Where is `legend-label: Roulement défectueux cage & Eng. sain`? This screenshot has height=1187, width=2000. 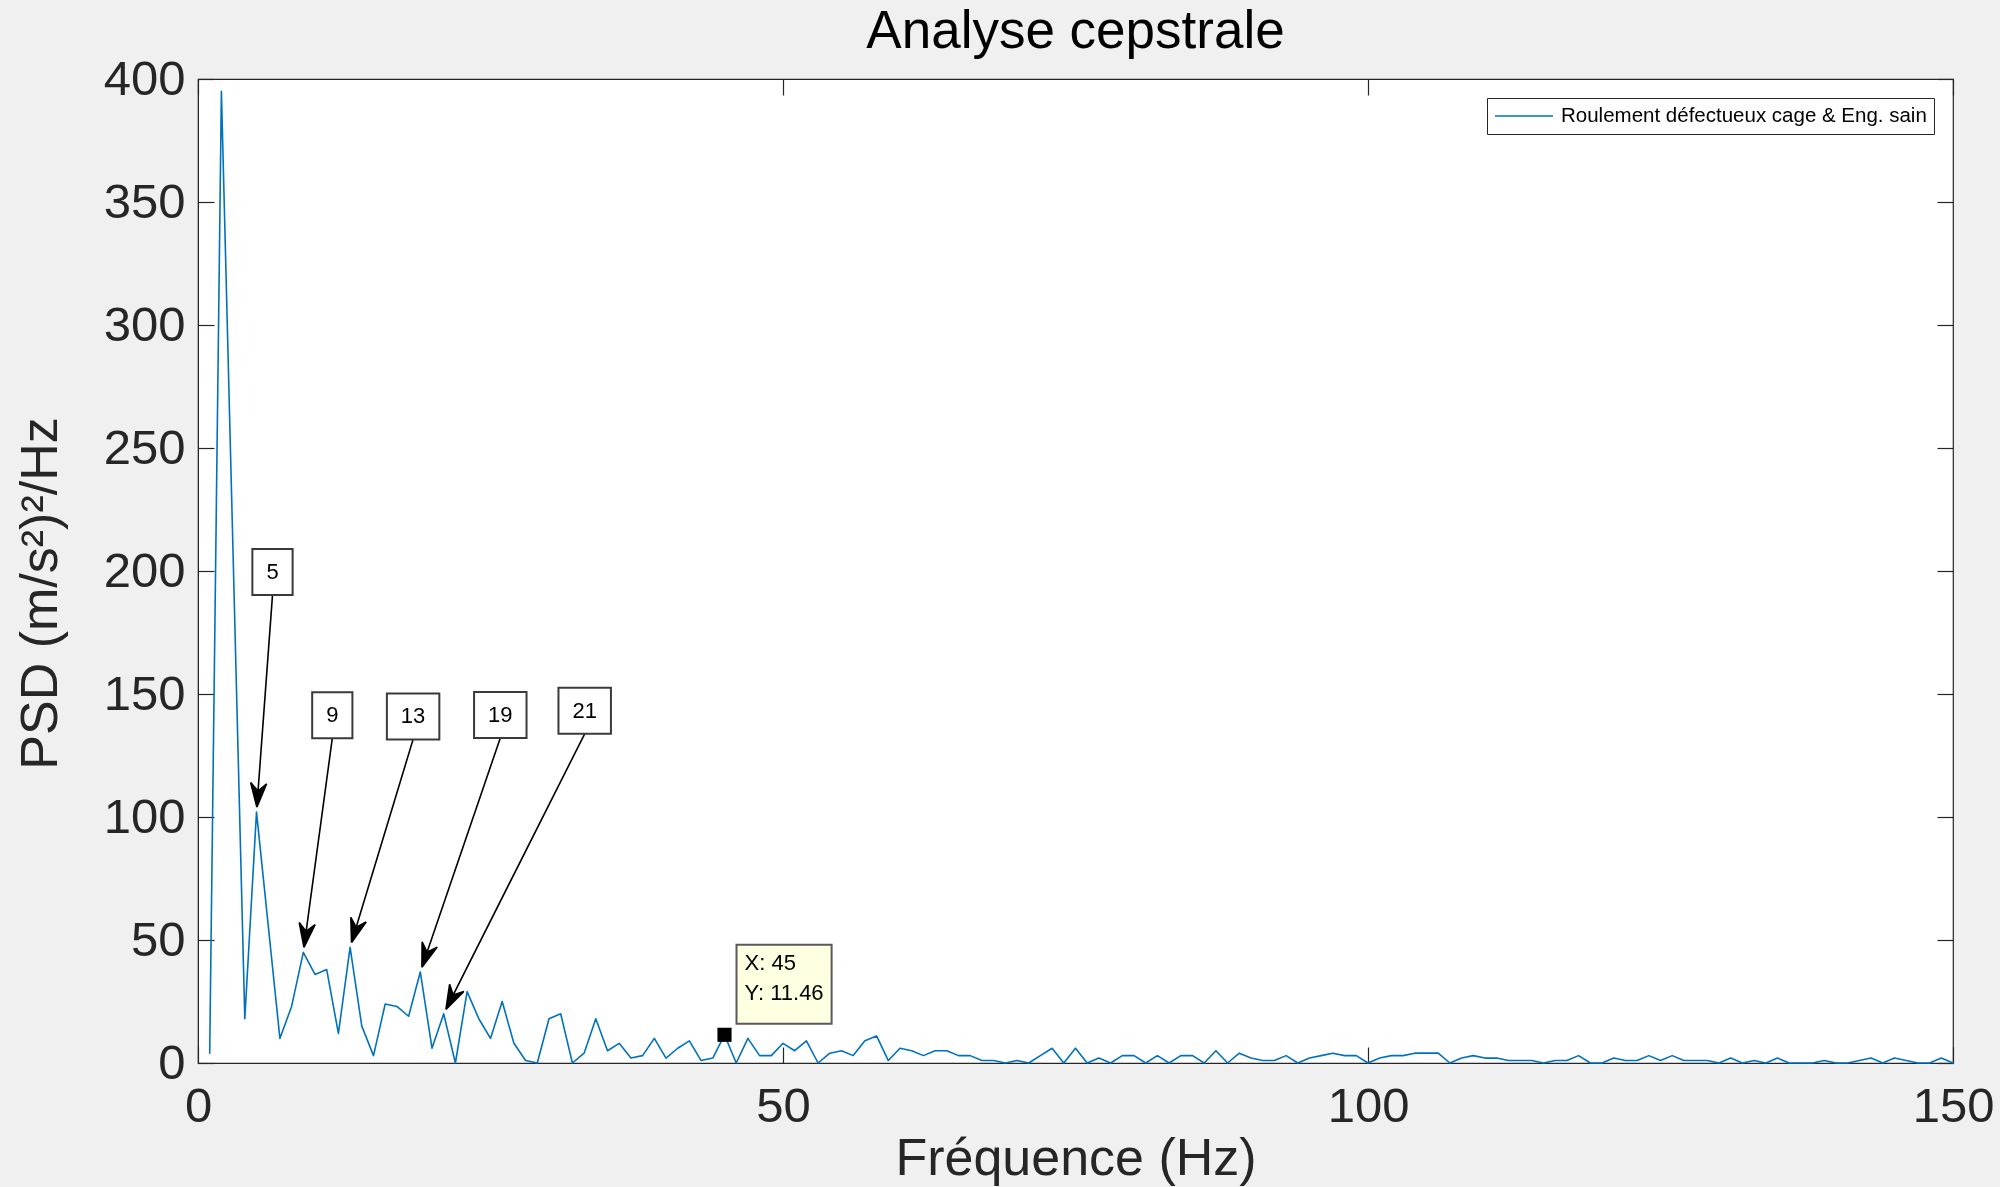 legend-label: Roulement défectueux cage & Eng. sain is located at coordinates (1744, 114).